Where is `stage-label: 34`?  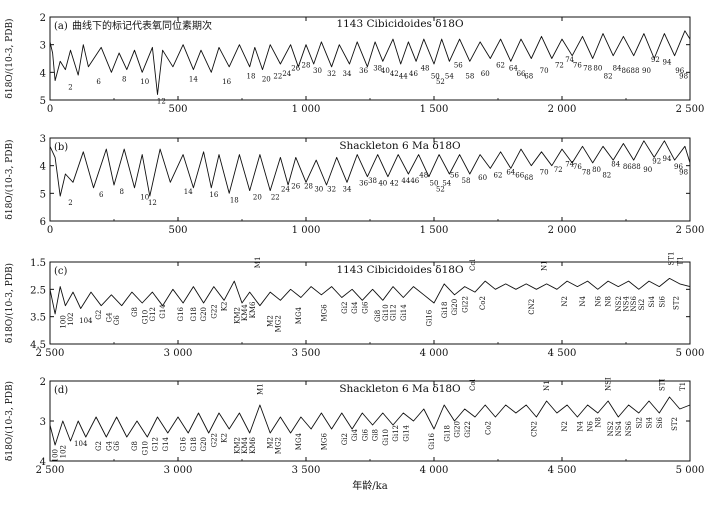
stage-label: 34 is located at coordinates (346, 189).